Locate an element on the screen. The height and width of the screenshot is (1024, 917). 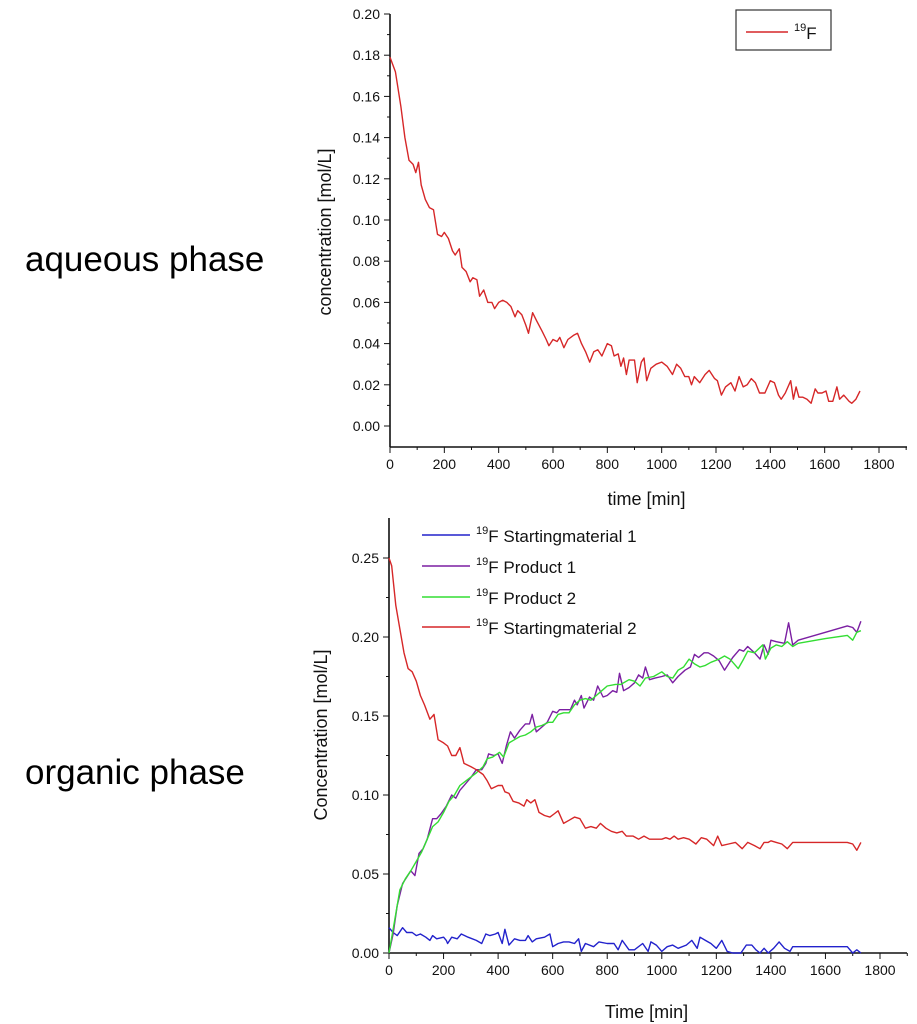
y-tick-label: 0.18 is located at coordinates (366, 55).